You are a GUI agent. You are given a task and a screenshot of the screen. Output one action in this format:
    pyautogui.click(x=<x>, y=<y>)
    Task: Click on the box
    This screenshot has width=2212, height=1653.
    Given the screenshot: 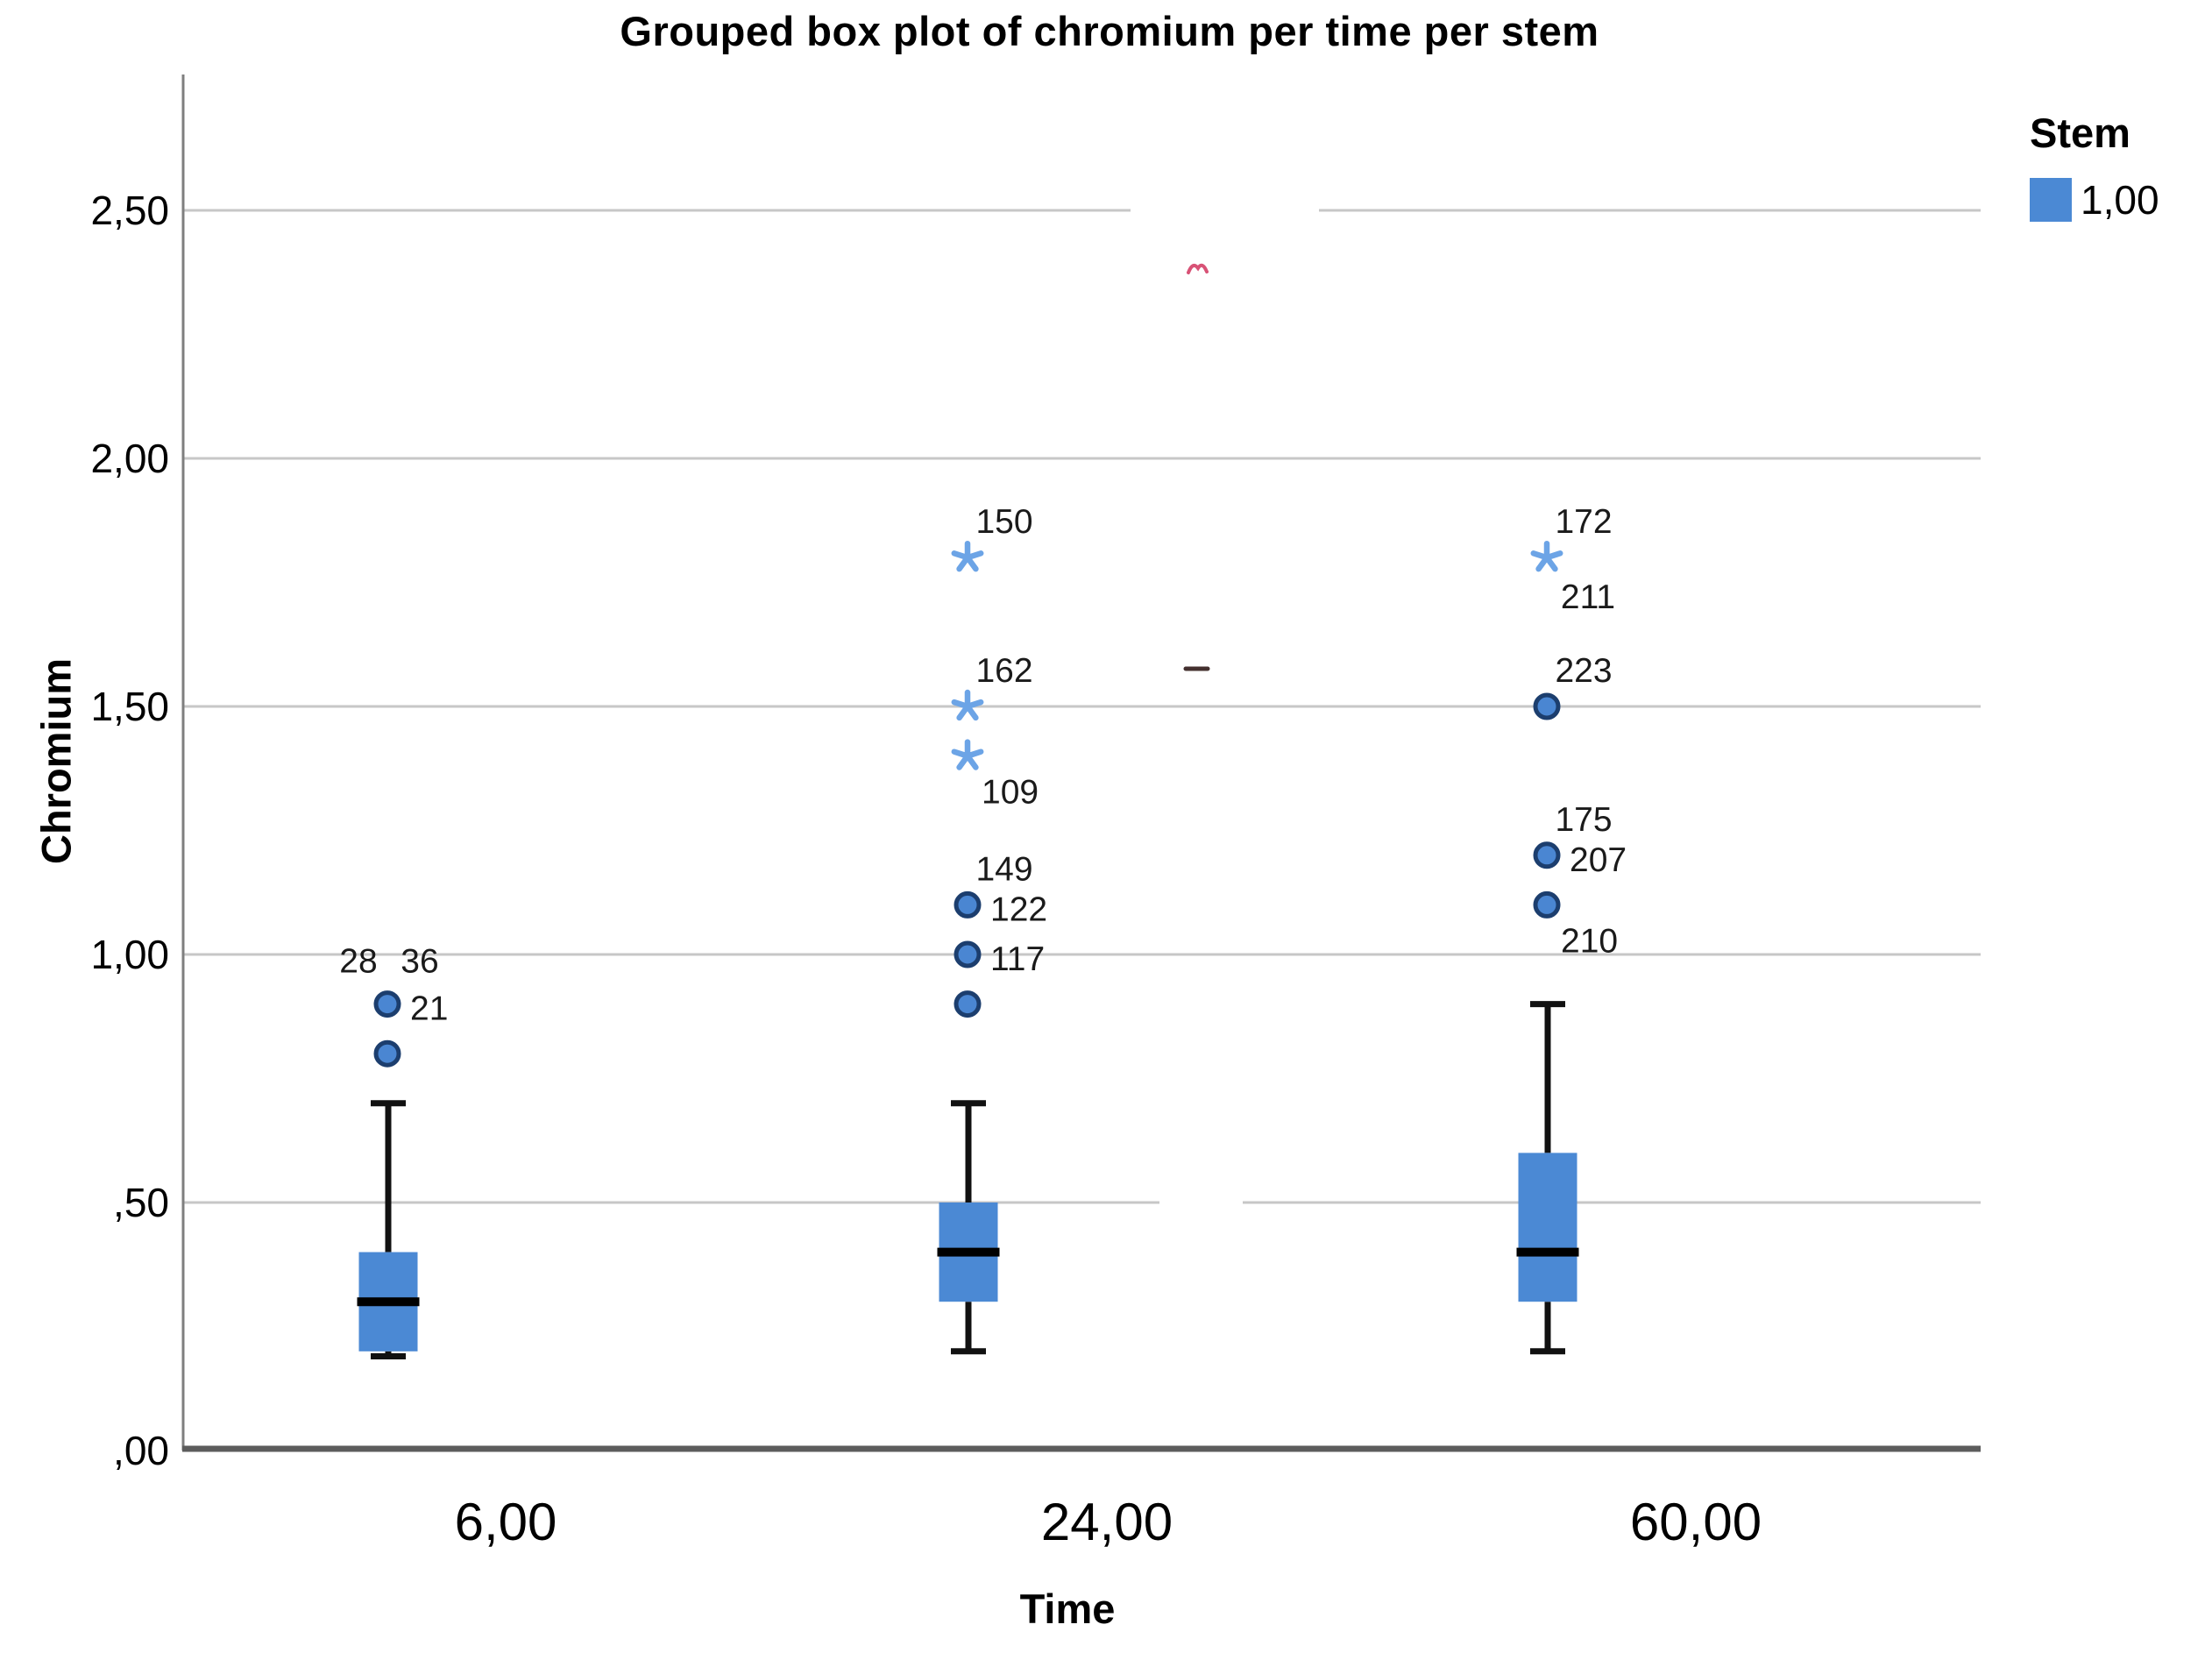 What is the action you would take?
    pyautogui.click(x=1547, y=1227)
    